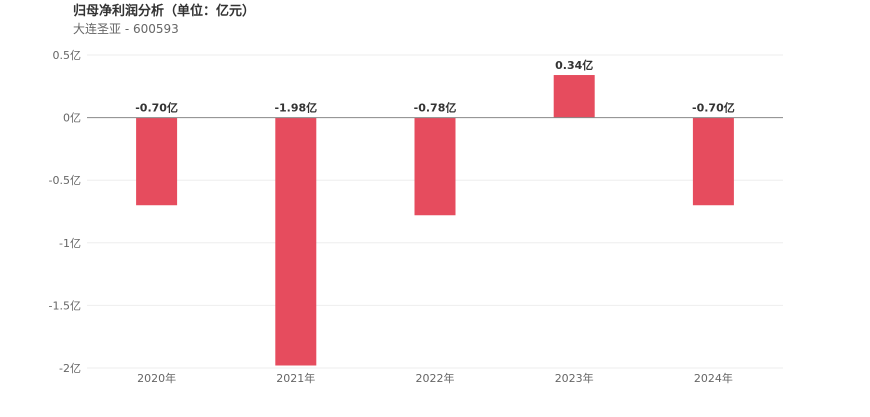  I want to click on x-tick-label: 2020年, so click(156, 378).